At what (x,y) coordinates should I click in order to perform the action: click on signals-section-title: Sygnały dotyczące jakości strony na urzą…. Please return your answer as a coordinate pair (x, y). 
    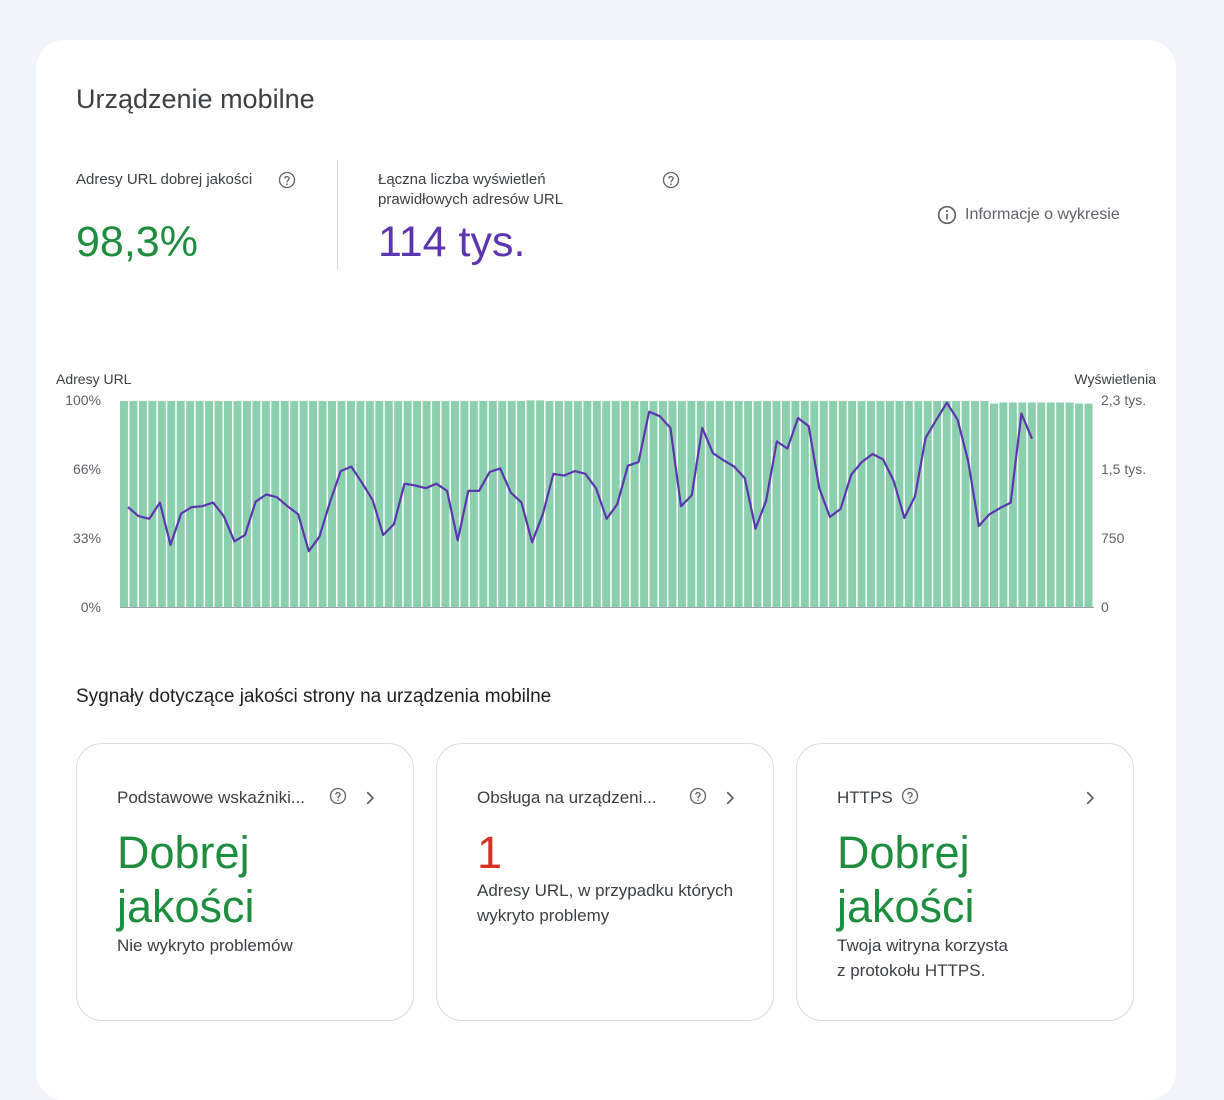
    Looking at the image, I should click on (314, 696).